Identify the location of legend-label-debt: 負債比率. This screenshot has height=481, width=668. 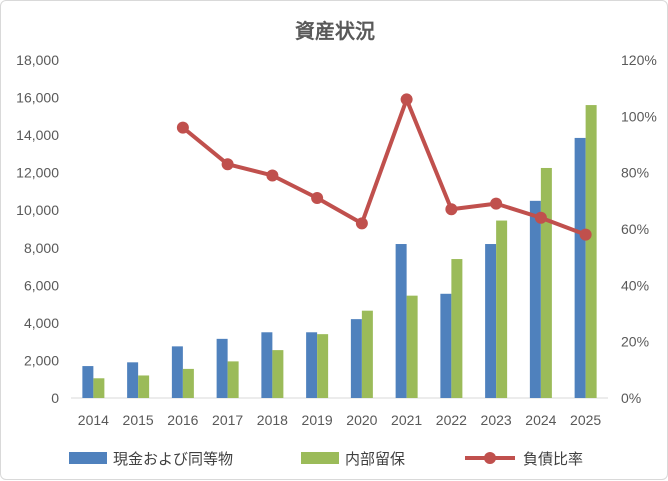
(553, 459).